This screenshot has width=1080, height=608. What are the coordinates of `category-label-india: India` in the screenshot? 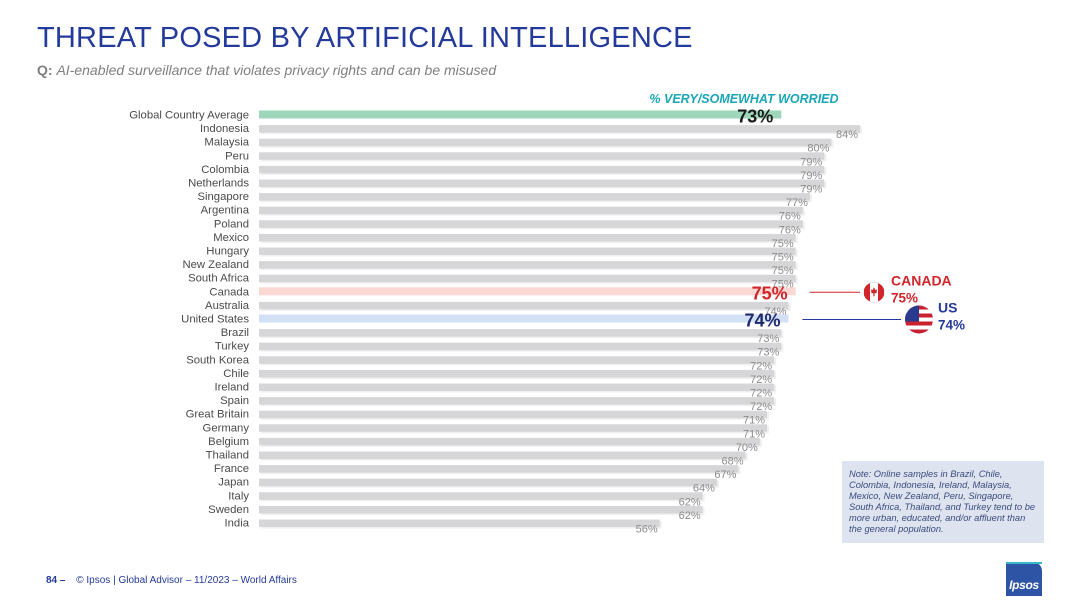 It's located at (237, 524).